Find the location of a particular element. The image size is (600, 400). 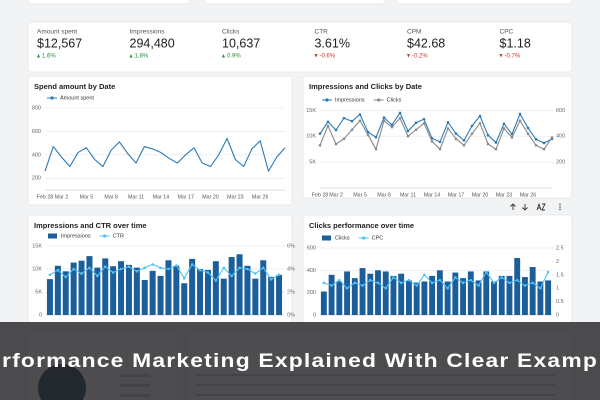

kpi-change: -0.7% is located at coordinates (513, 57).